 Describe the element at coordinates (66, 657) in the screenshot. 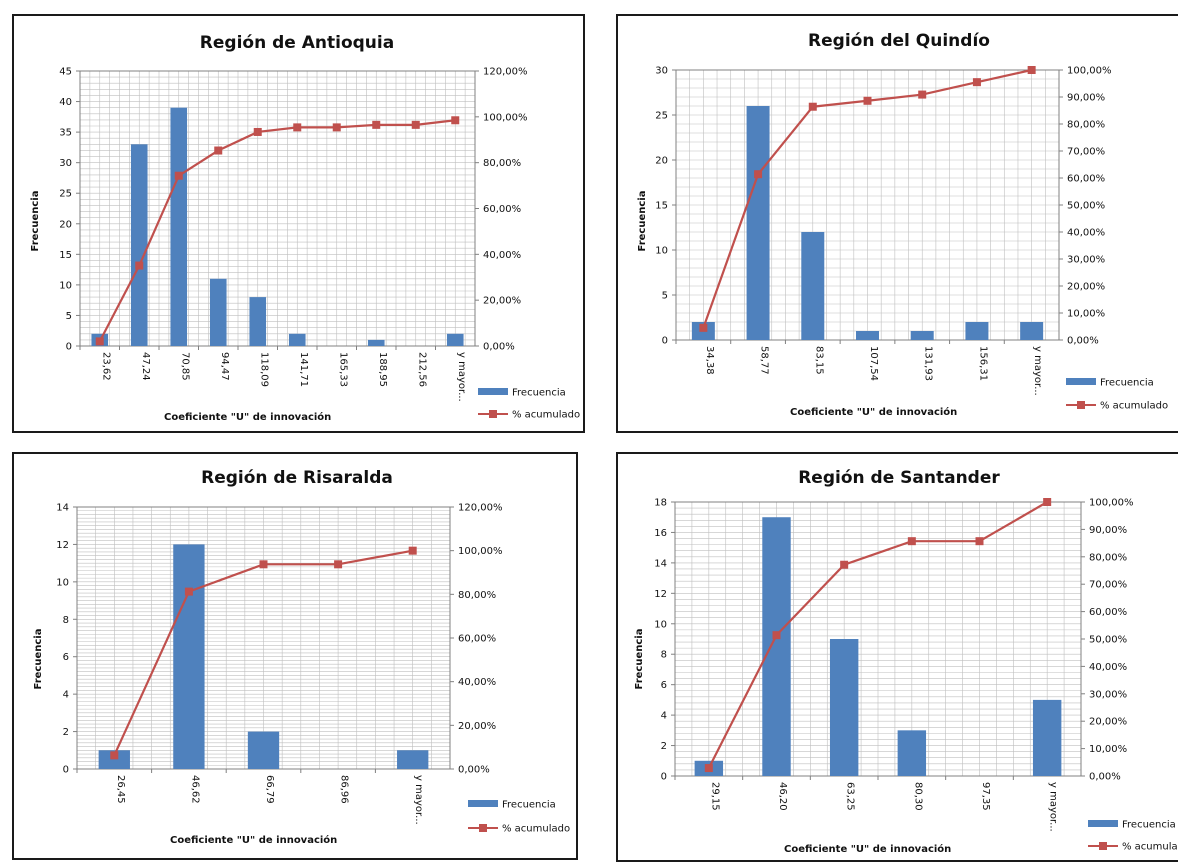

I see `y-tick-label: 6` at that location.